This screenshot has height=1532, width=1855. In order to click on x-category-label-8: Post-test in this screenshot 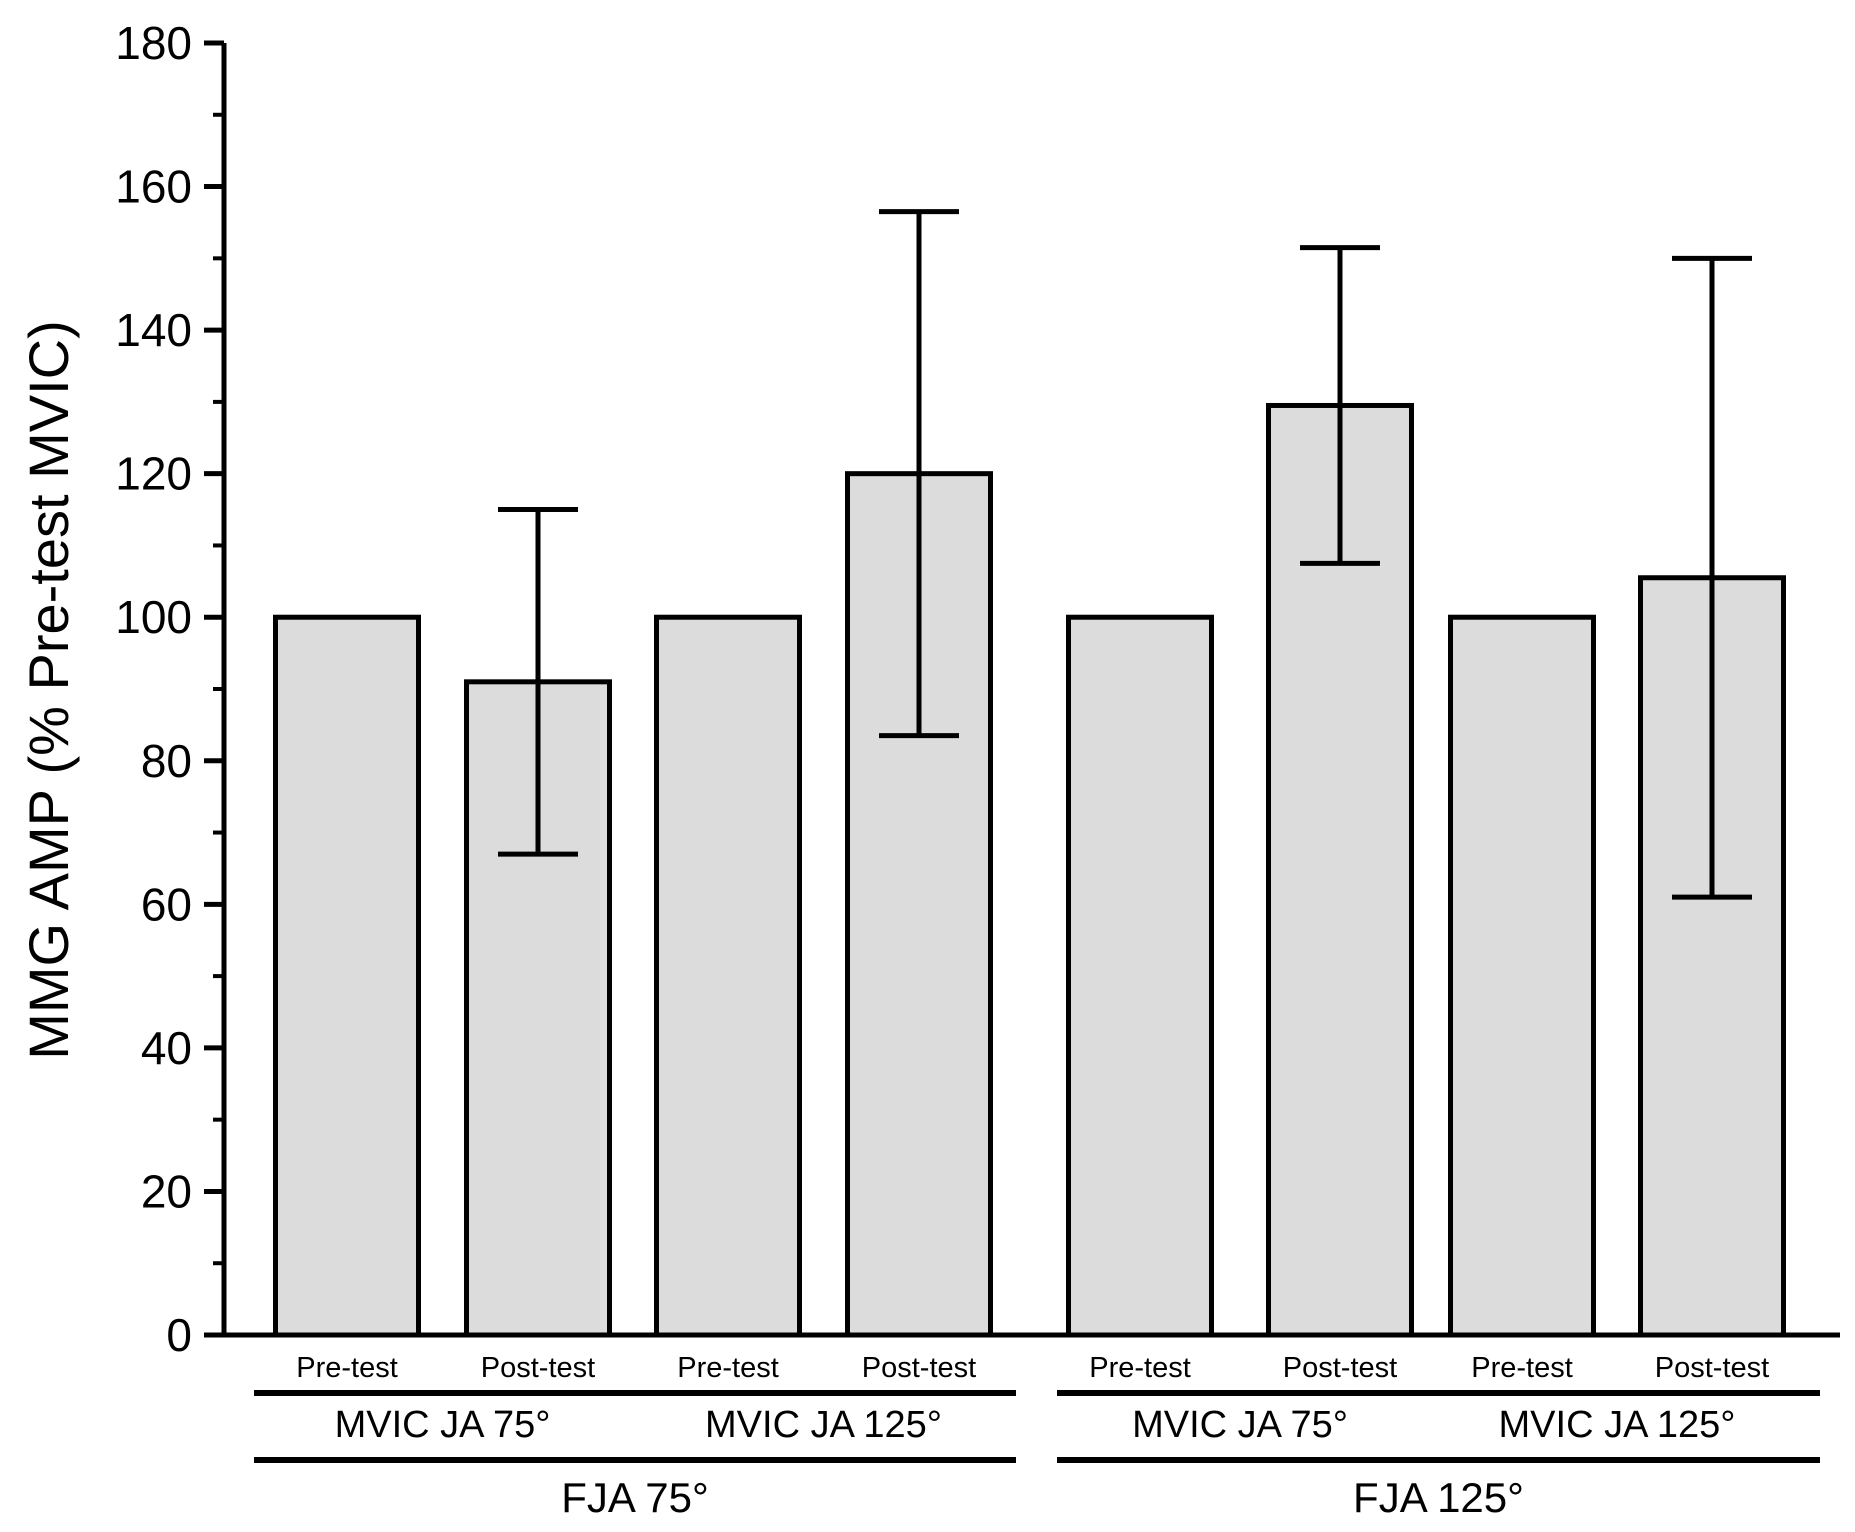, I will do `click(1712, 1368)`.